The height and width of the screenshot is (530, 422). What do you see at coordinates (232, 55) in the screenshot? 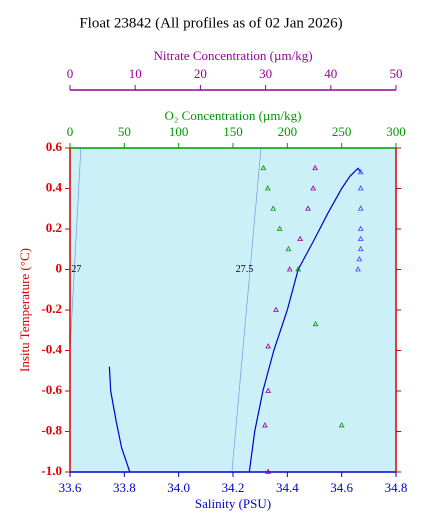
I see `nitrate-axis-title: Nitrate Concentration (µm/kg)` at bounding box center [232, 55].